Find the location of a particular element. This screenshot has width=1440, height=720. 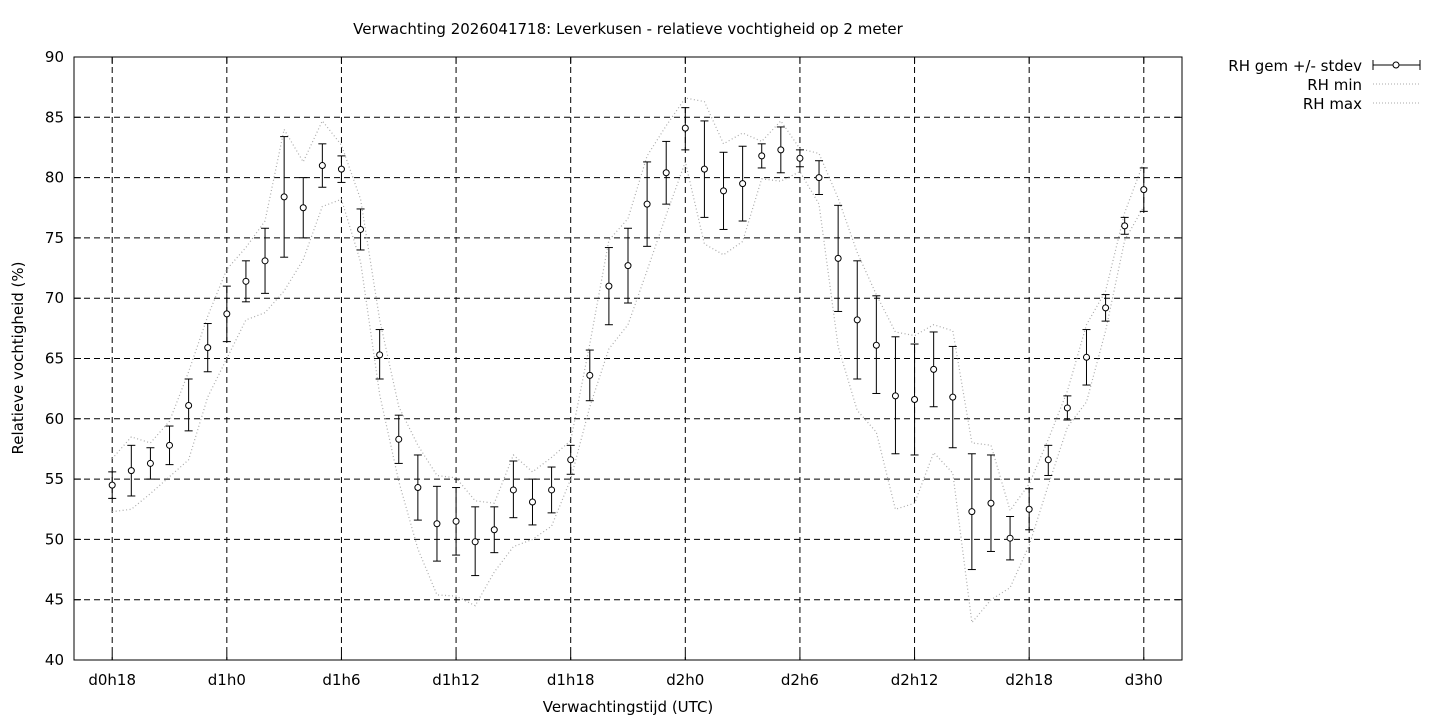

y-tick-labels: 40 45 50 55 60 65 70 75 80 85 90 is located at coordinates (54, 358).